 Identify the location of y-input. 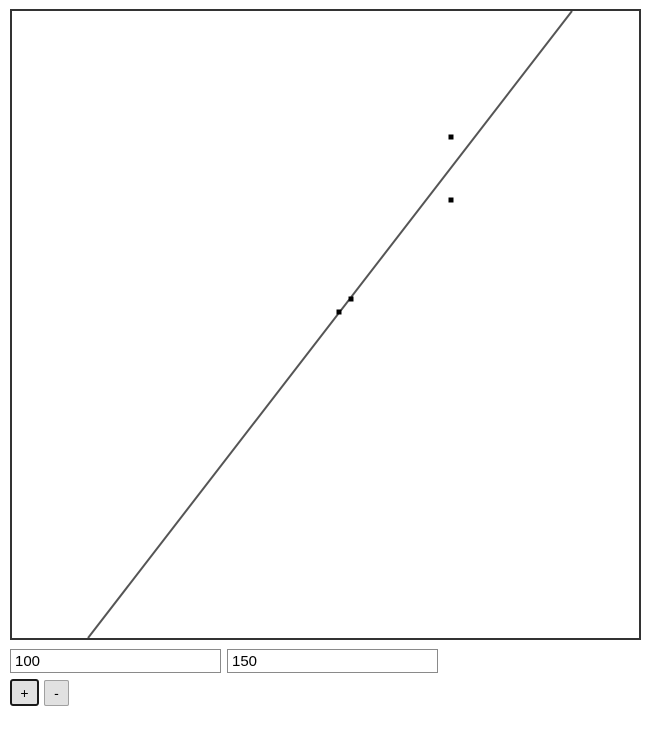
(332, 661).